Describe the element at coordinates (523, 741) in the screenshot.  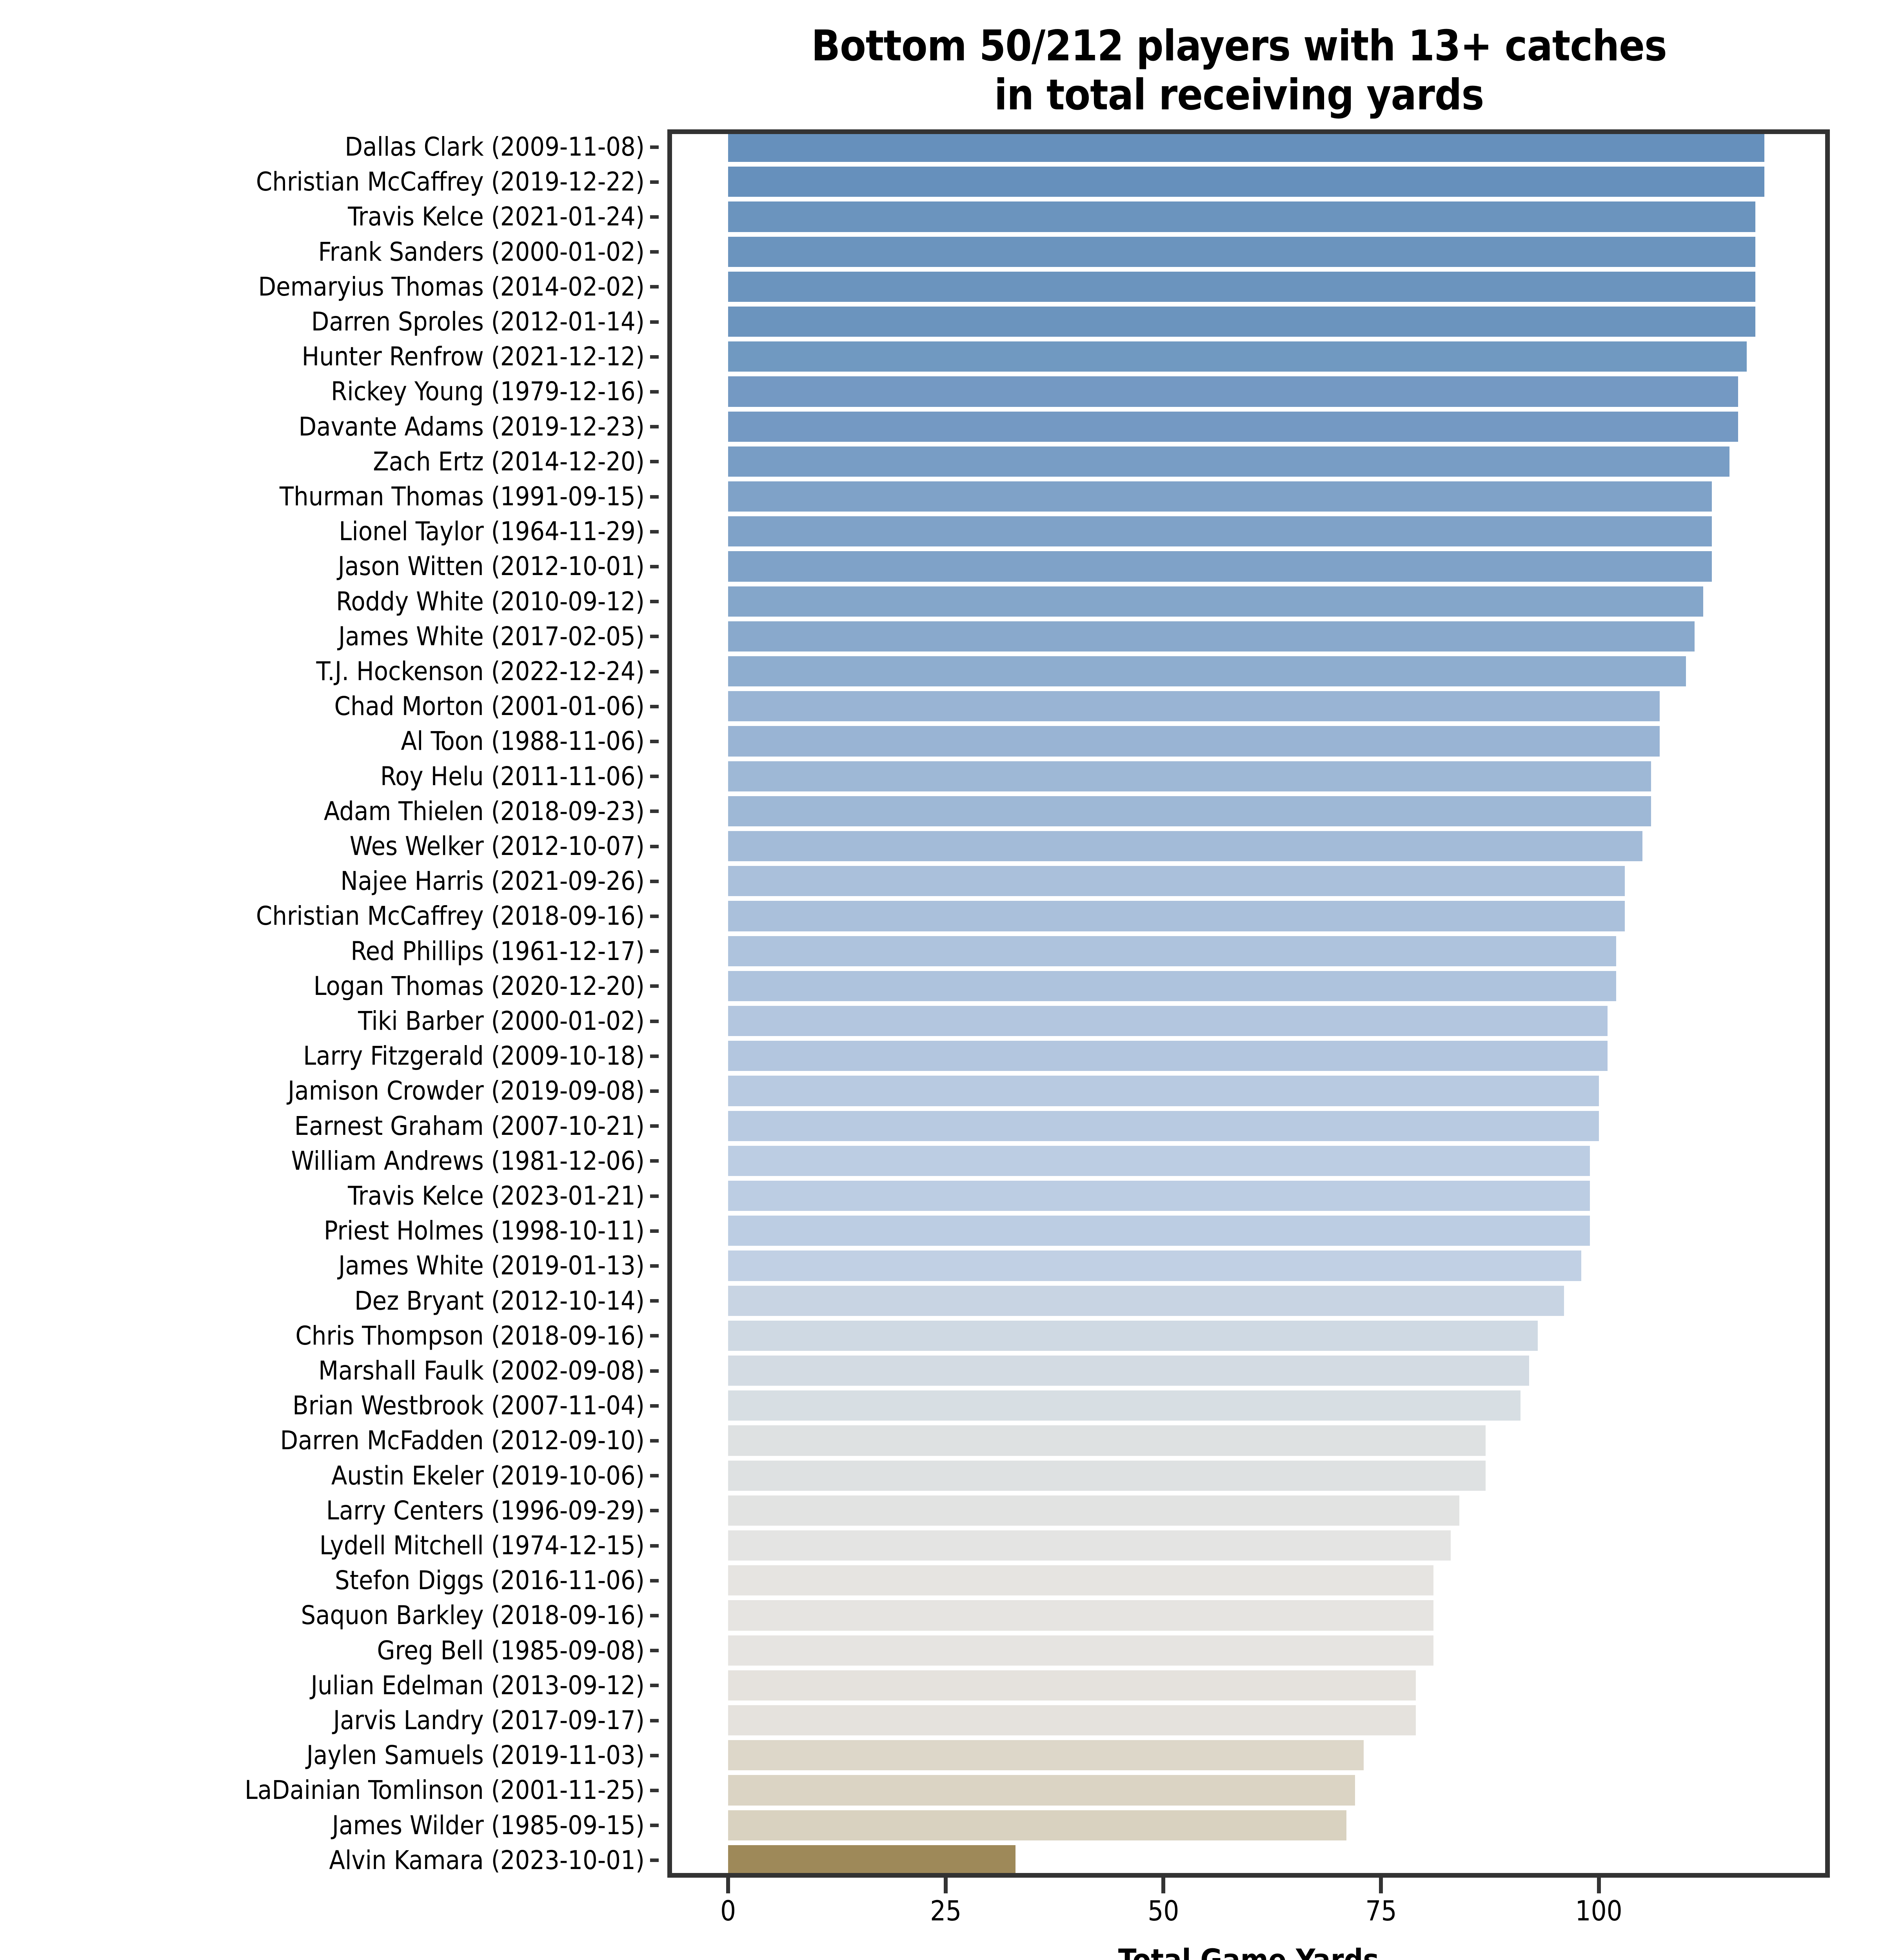
I see `y-tick-label: Al Toon (1988-11-06)` at that location.